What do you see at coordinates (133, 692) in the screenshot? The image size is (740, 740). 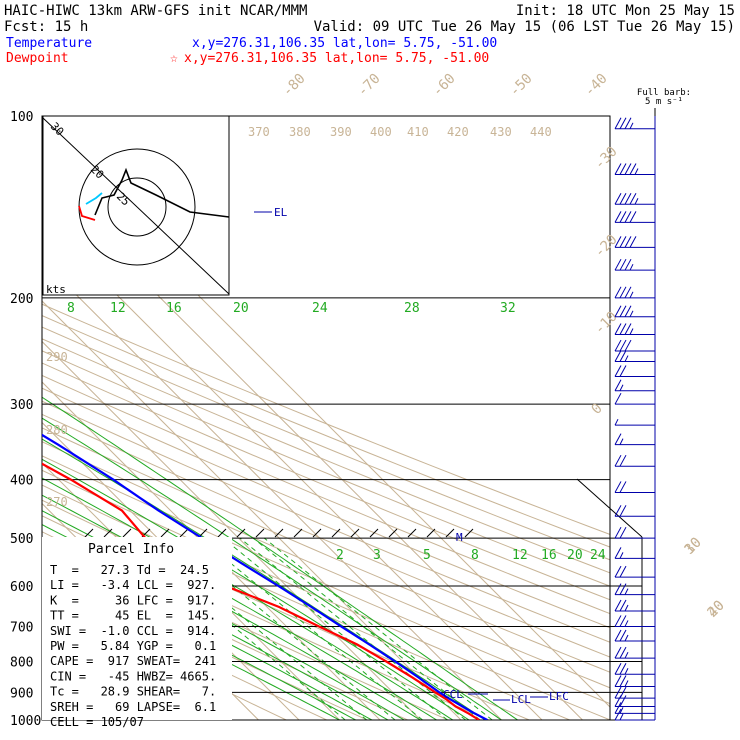 I see `parcel-info-row: Tc = 28.9 SHEAR= 7.` at bounding box center [133, 692].